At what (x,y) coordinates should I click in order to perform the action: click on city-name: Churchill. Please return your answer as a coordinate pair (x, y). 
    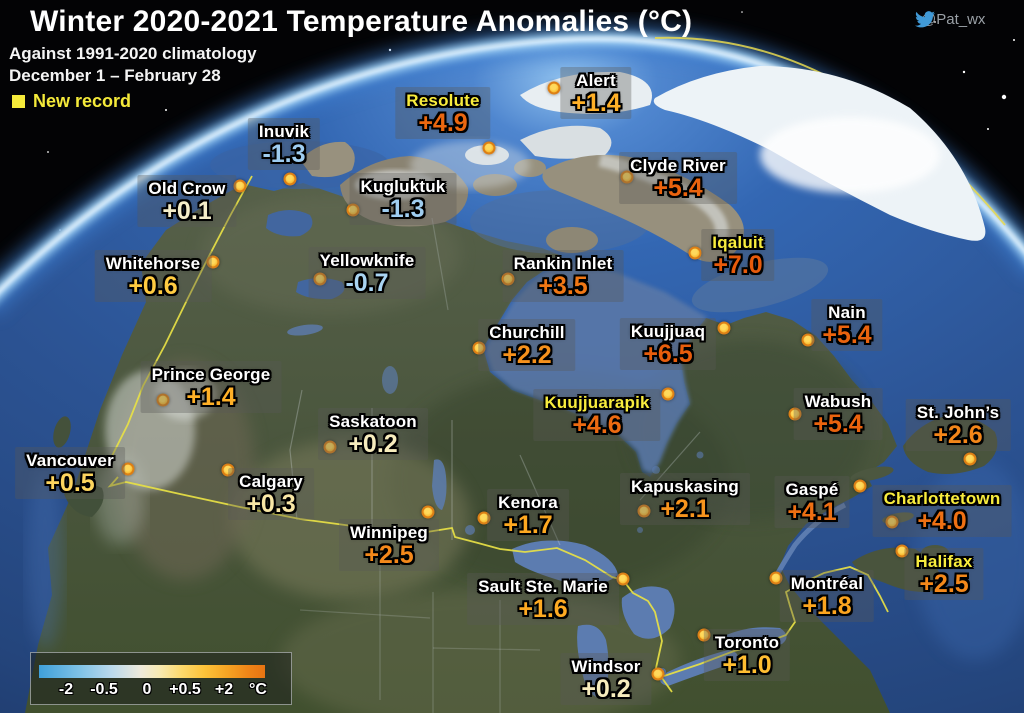
    Looking at the image, I should click on (527, 332).